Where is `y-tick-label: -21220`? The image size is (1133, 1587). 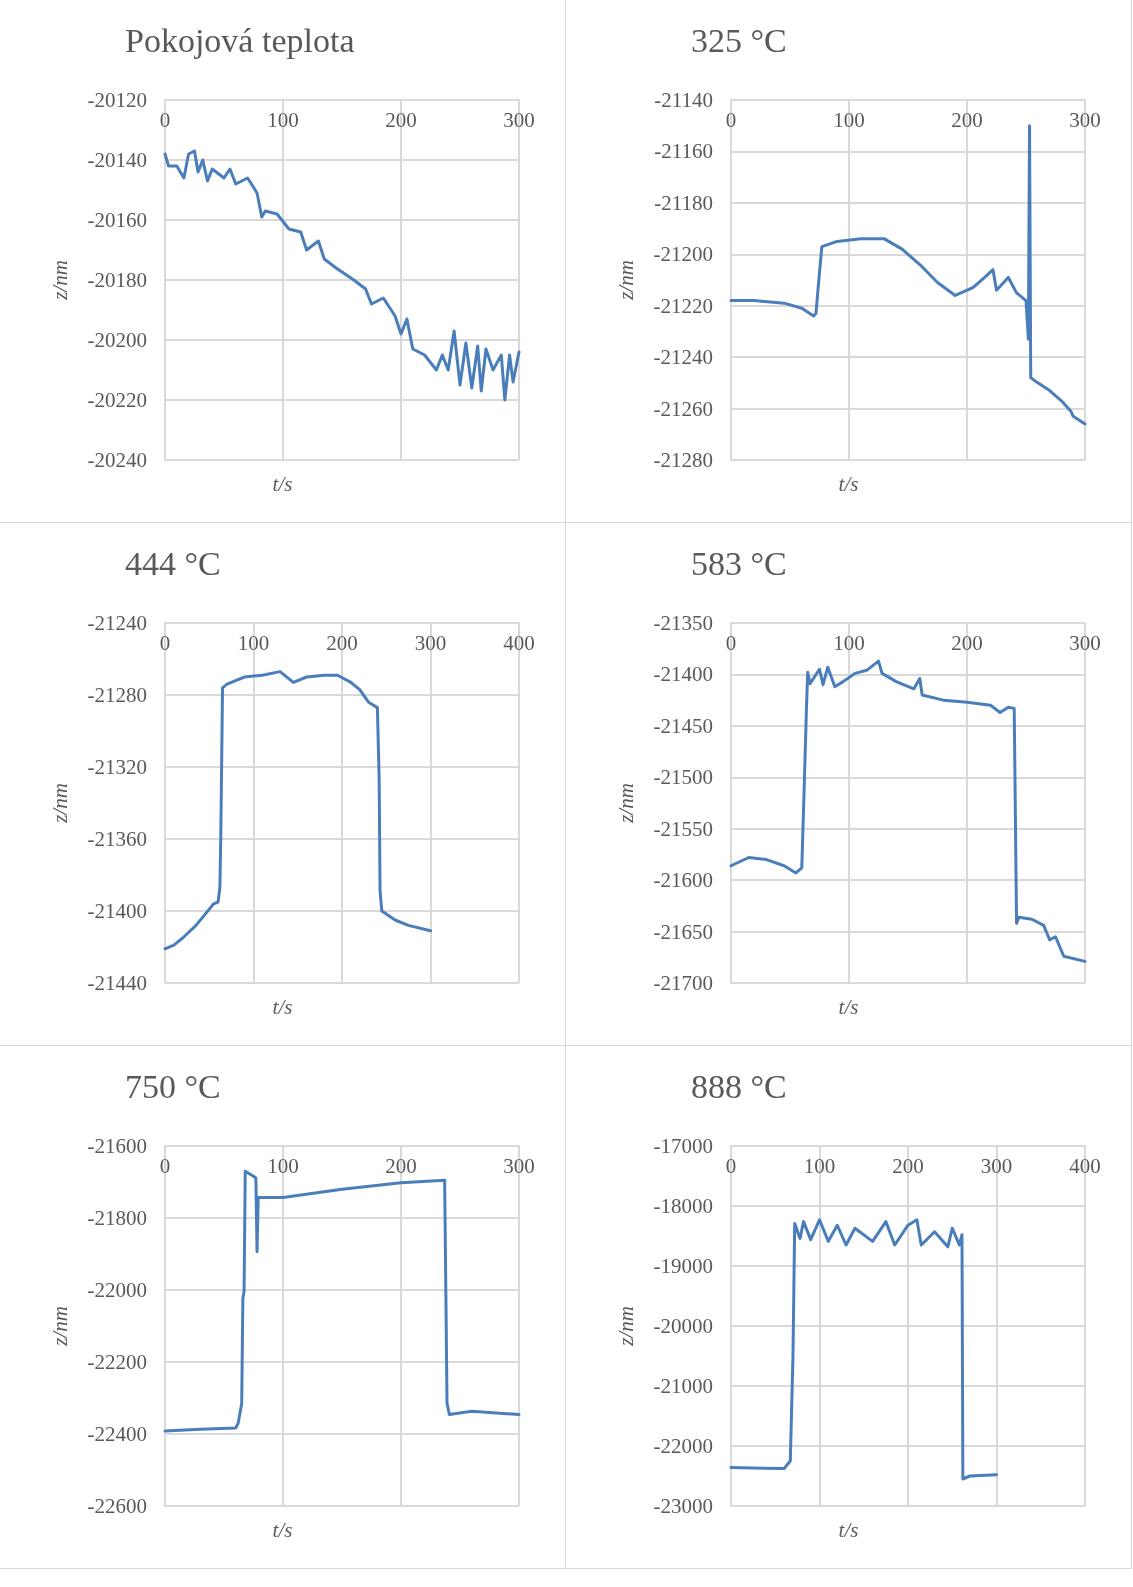 y-tick-label: -21220 is located at coordinates (683, 305).